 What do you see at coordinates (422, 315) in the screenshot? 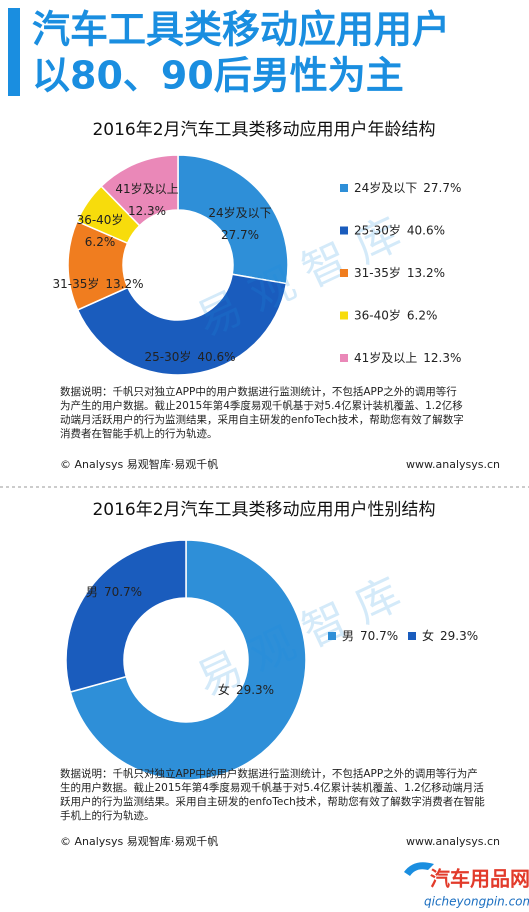
I see `legend-value: 6.2%` at bounding box center [422, 315].